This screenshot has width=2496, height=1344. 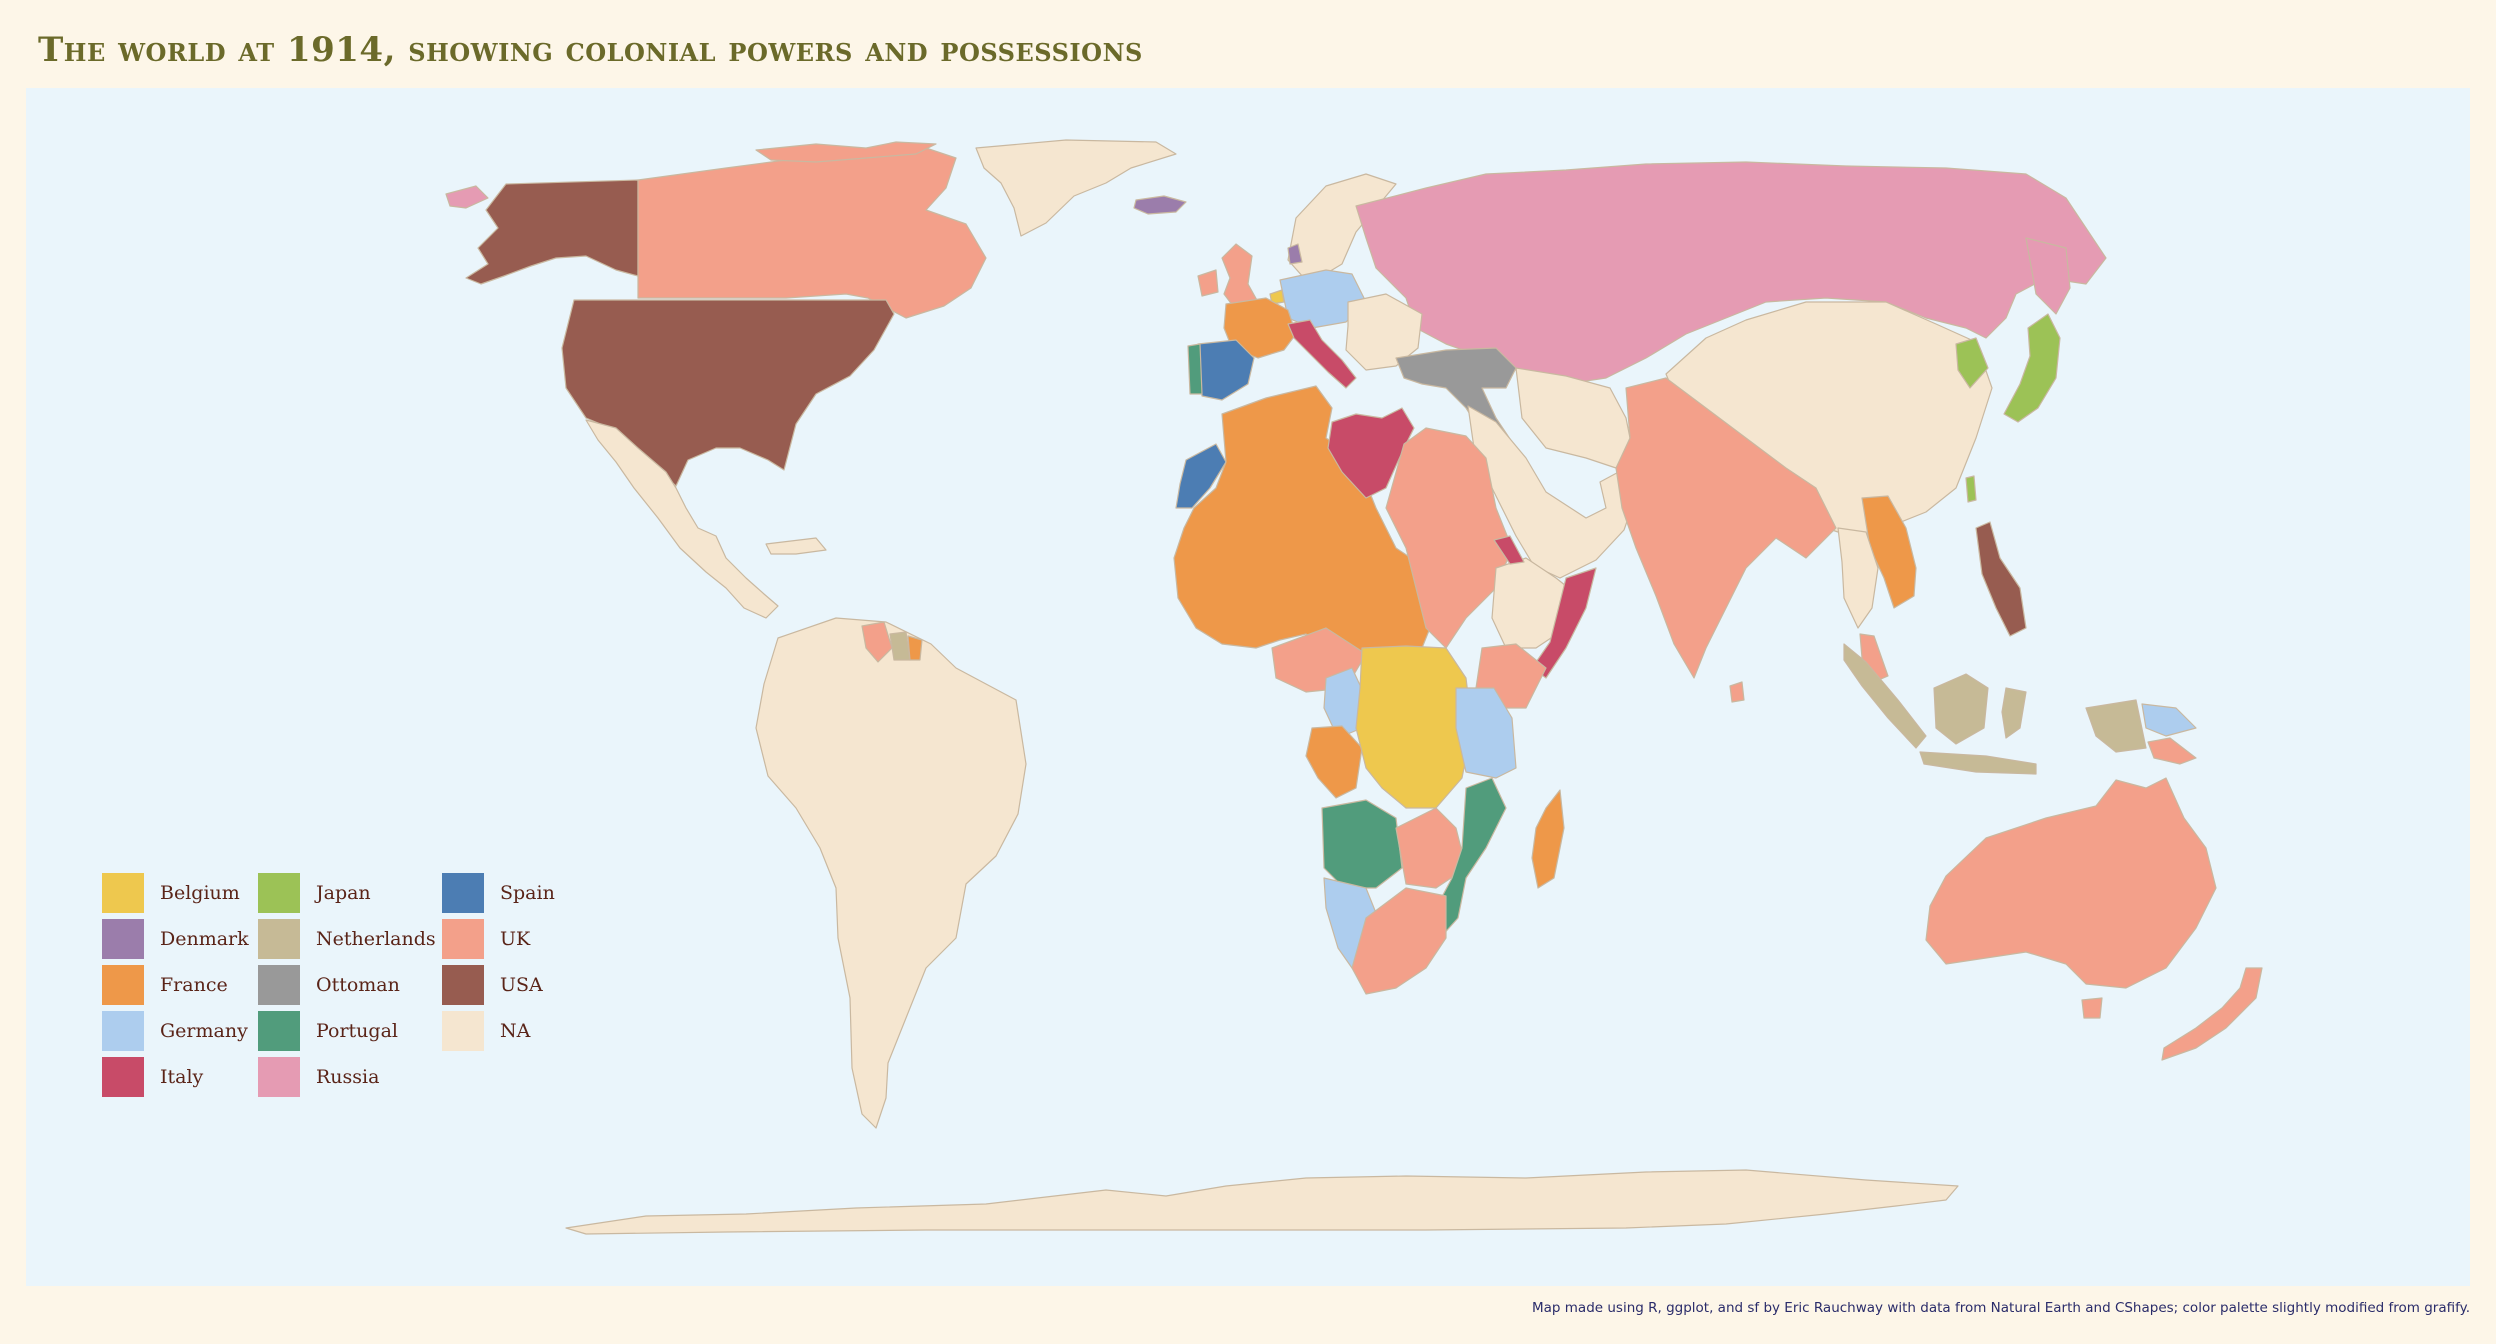 I want to click on legend-label: Russia, so click(x=348, y=1077).